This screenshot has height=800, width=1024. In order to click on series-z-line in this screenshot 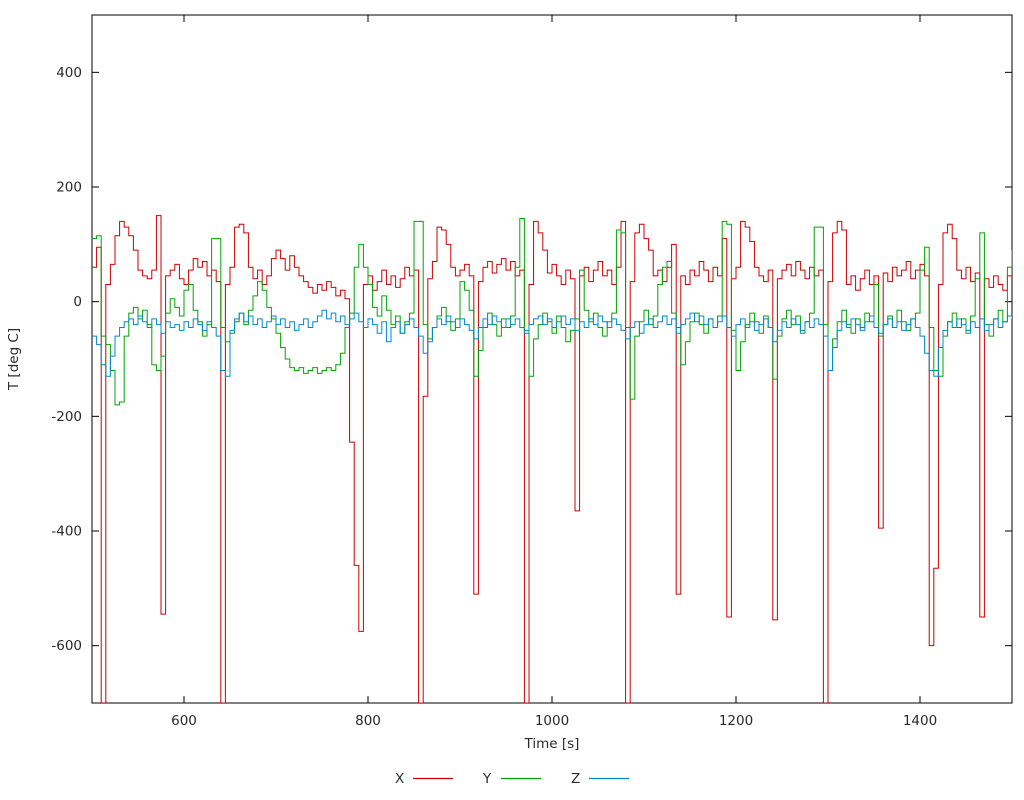, I will do `click(552, 343)`.